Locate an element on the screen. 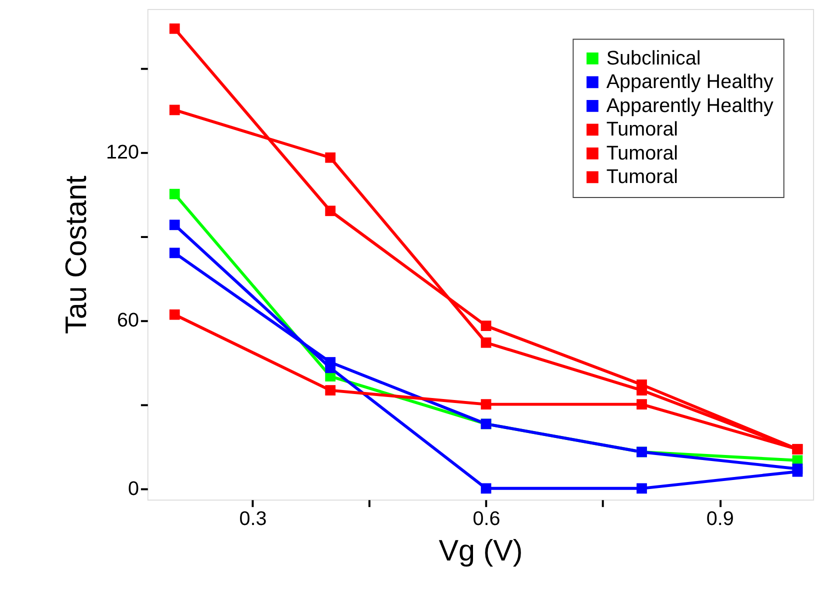 This screenshot has width=817, height=606. x-tick-label: 0.9 is located at coordinates (720, 519).